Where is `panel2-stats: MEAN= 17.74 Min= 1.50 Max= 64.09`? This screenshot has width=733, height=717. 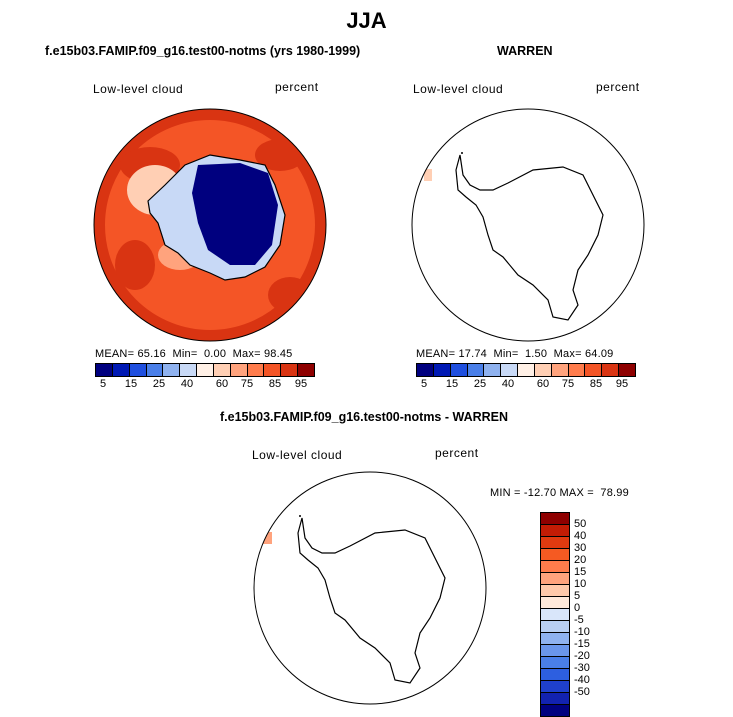
panel2-stats: MEAN= 17.74 Min= 1.50 Max= 64.09 is located at coordinates (515, 354).